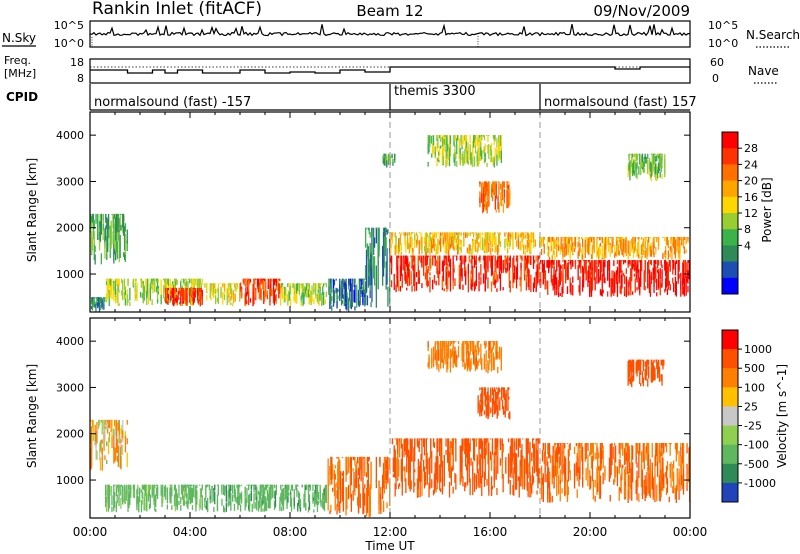  What do you see at coordinates (496, 192) in the screenshot?
I see `power-cell-r13` at bounding box center [496, 192].